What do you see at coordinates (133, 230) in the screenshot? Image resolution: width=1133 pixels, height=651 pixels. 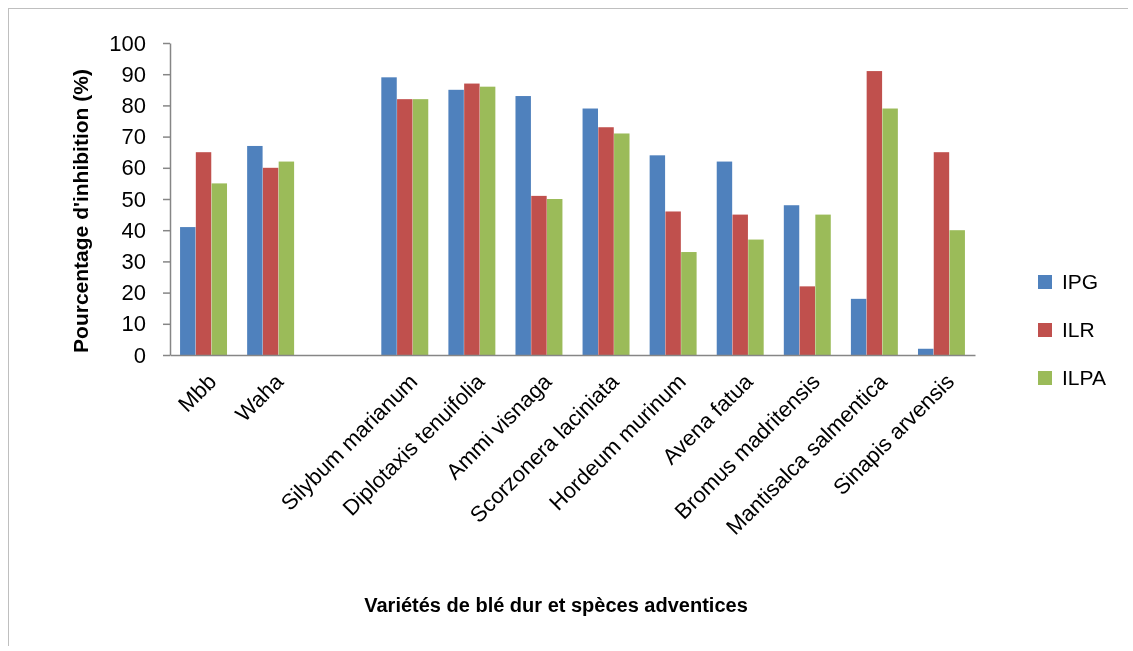 I see `y-tick-label: 40` at bounding box center [133, 230].